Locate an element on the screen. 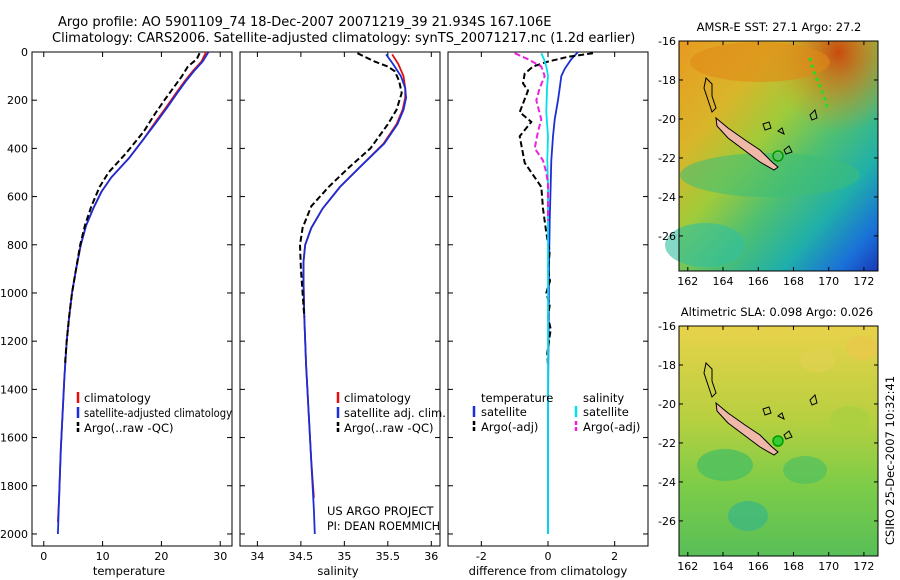 This screenshot has height=580, width=900. legend-label-argo: Argo(..raw -QC) is located at coordinates (389, 428).